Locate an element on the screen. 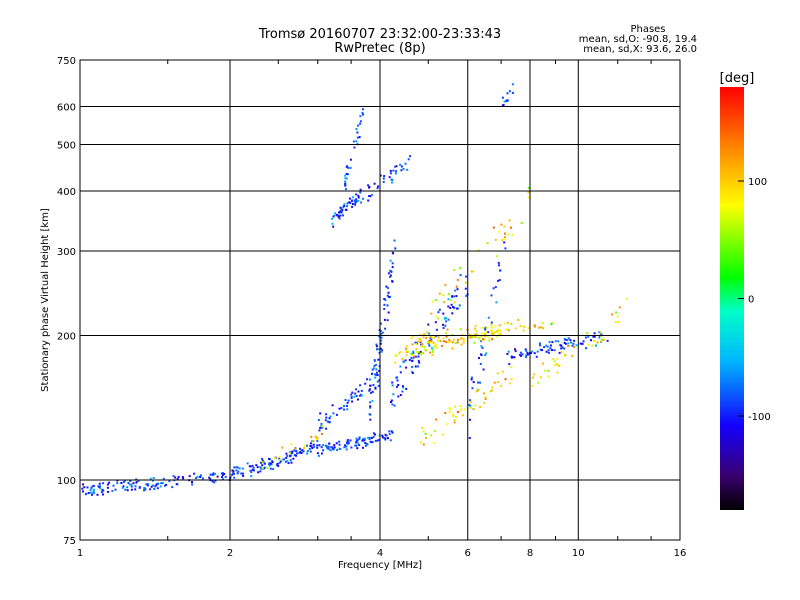  y-tick-label: 500 is located at coordinates (66, 146).